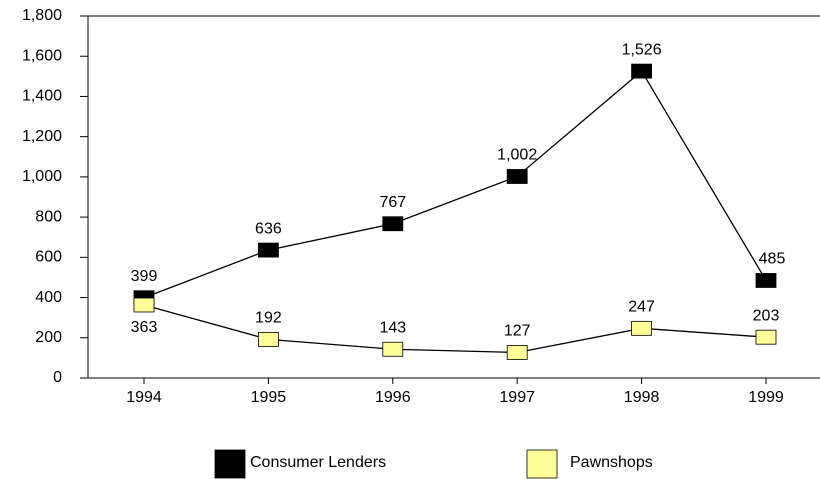 Image resolution: width=820 pixels, height=479 pixels. Describe the element at coordinates (392, 327) in the screenshot. I see `data-label: 143` at that location.